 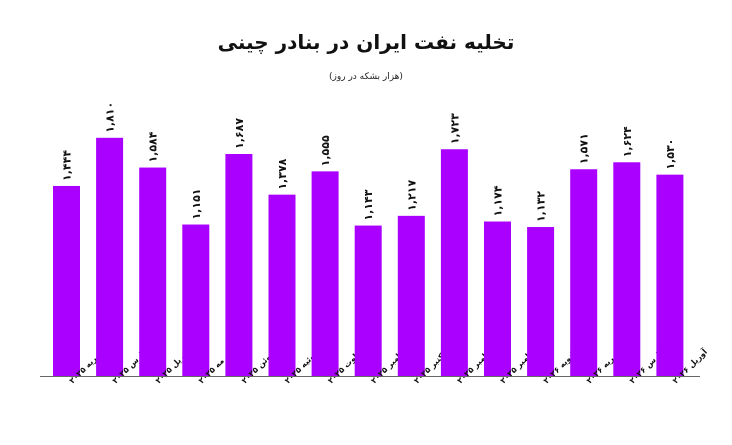 I want to click on data-label: ۱,۵۳۰, so click(x=670, y=154).